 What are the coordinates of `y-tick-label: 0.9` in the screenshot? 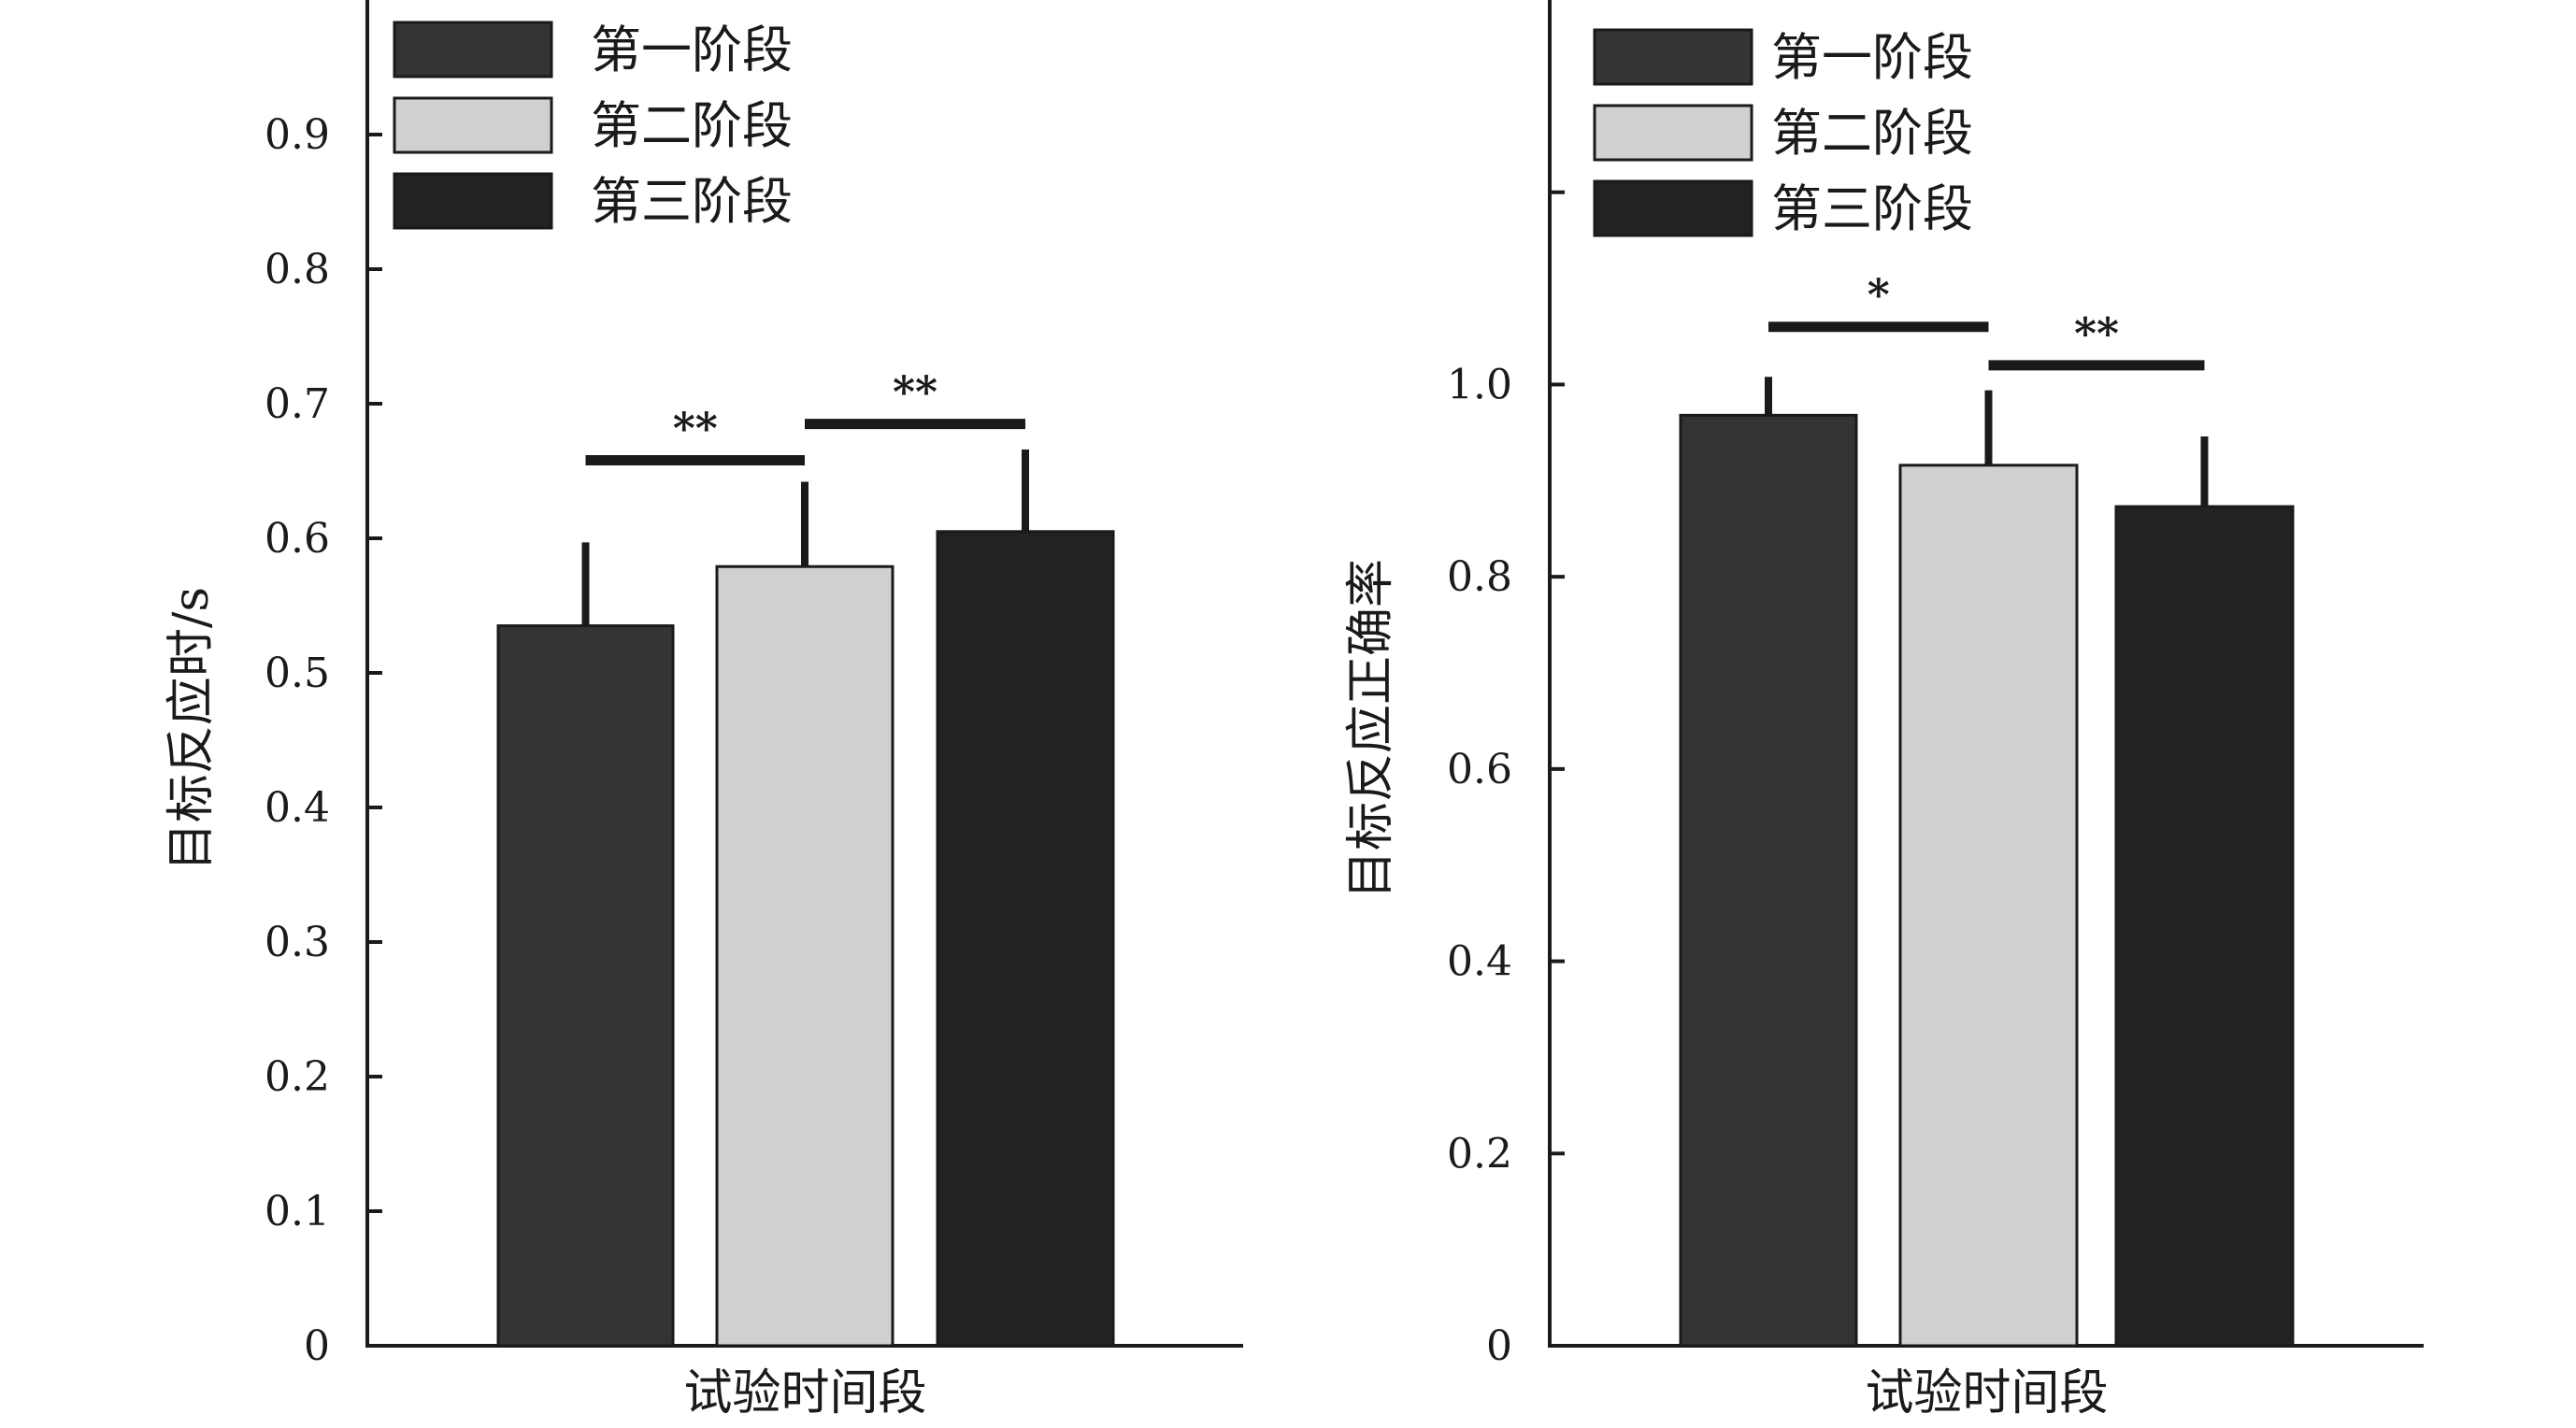 It's located at (297, 135).